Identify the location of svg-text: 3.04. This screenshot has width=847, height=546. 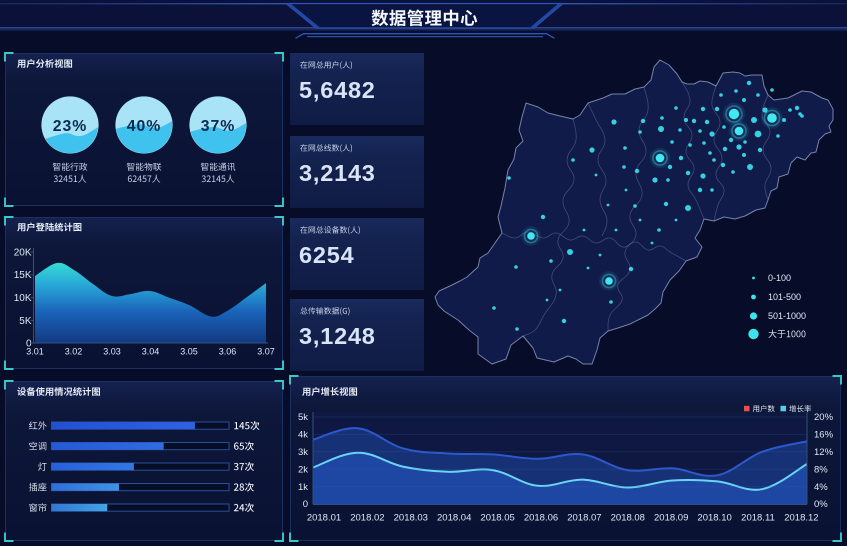
(151, 352).